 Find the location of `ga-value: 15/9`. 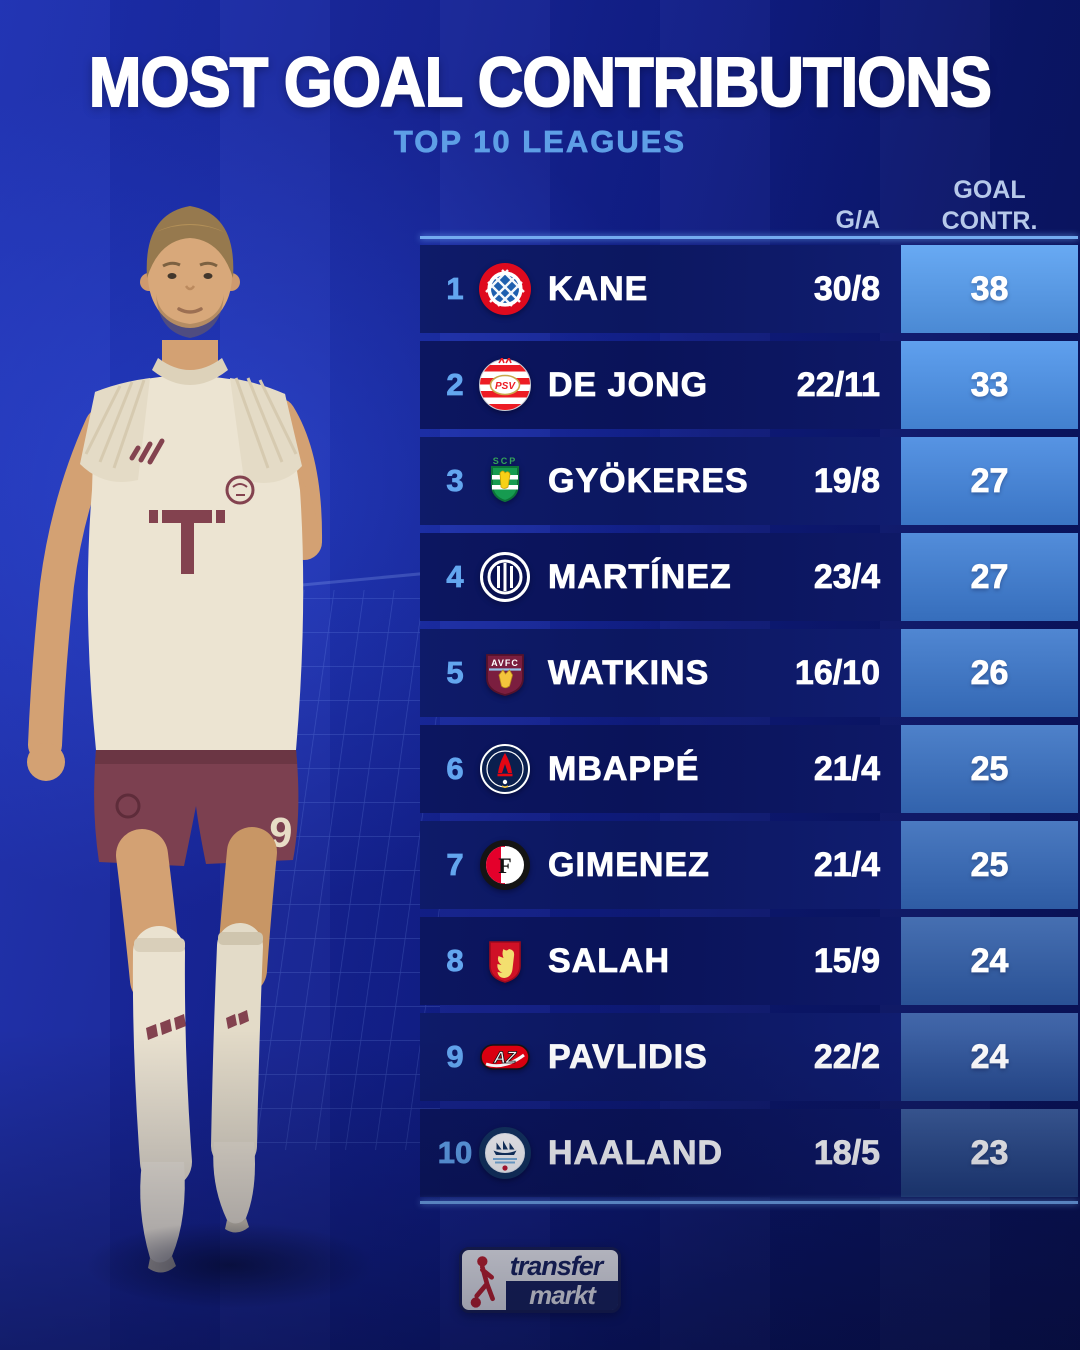

ga-value: 15/9 is located at coordinates (846, 960).